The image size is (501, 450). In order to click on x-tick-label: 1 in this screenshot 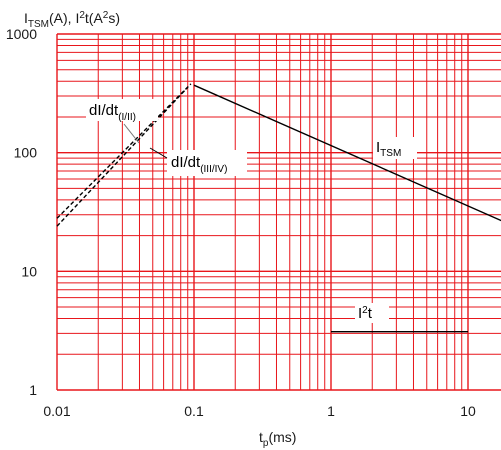, I will do `click(331, 411)`.